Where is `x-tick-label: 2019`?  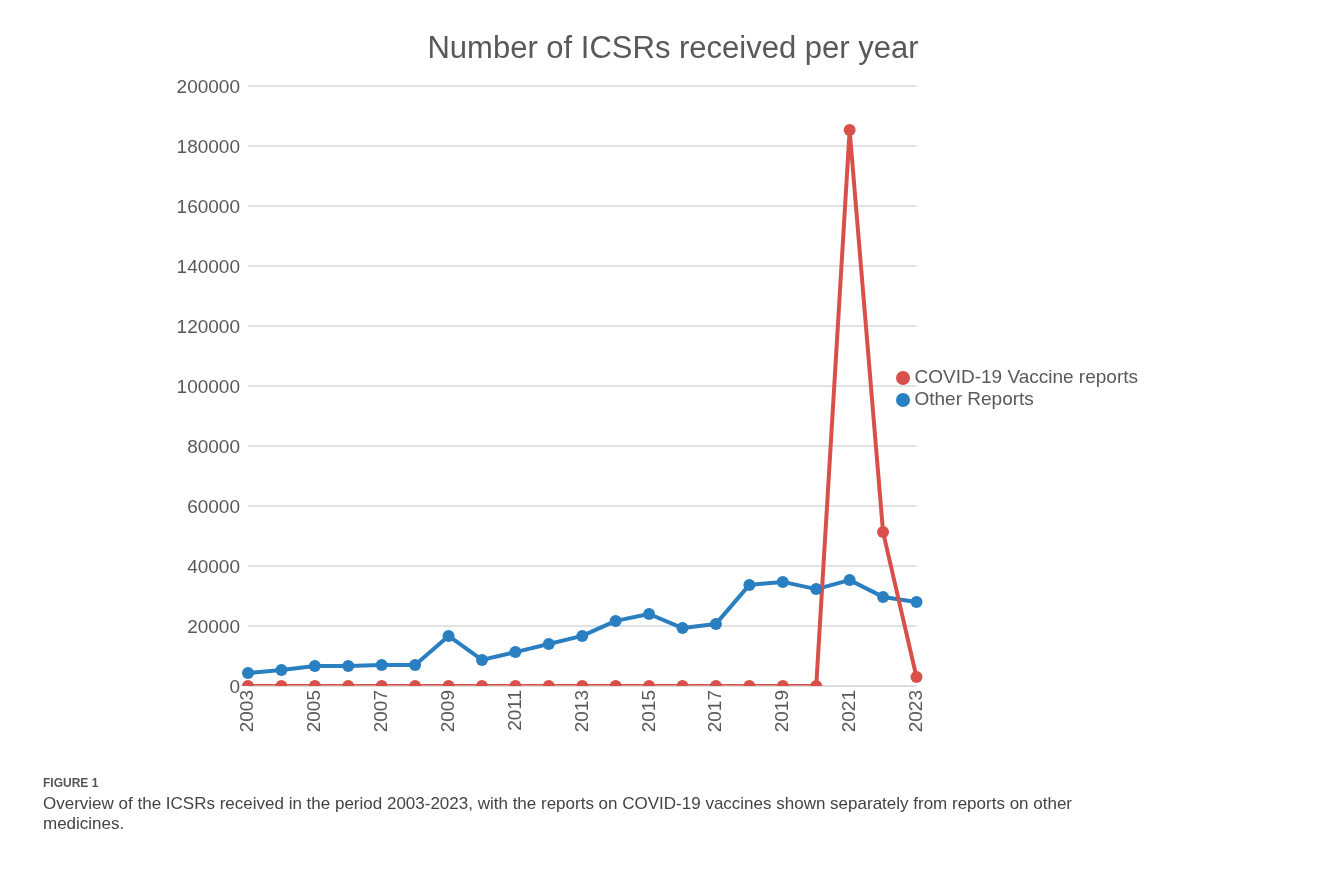 x-tick-label: 2019 is located at coordinates (782, 711).